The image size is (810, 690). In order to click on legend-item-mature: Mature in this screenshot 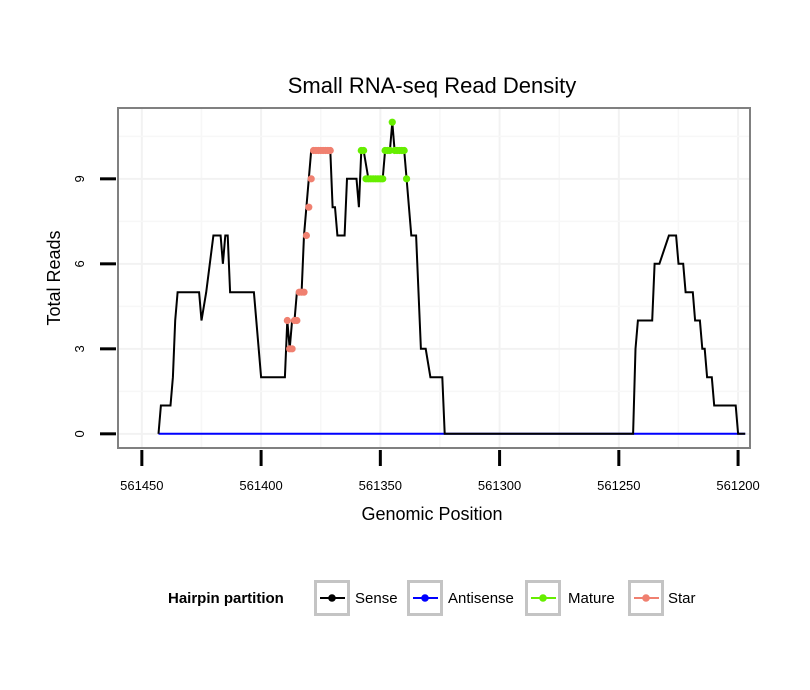, I will do `click(570, 598)`.